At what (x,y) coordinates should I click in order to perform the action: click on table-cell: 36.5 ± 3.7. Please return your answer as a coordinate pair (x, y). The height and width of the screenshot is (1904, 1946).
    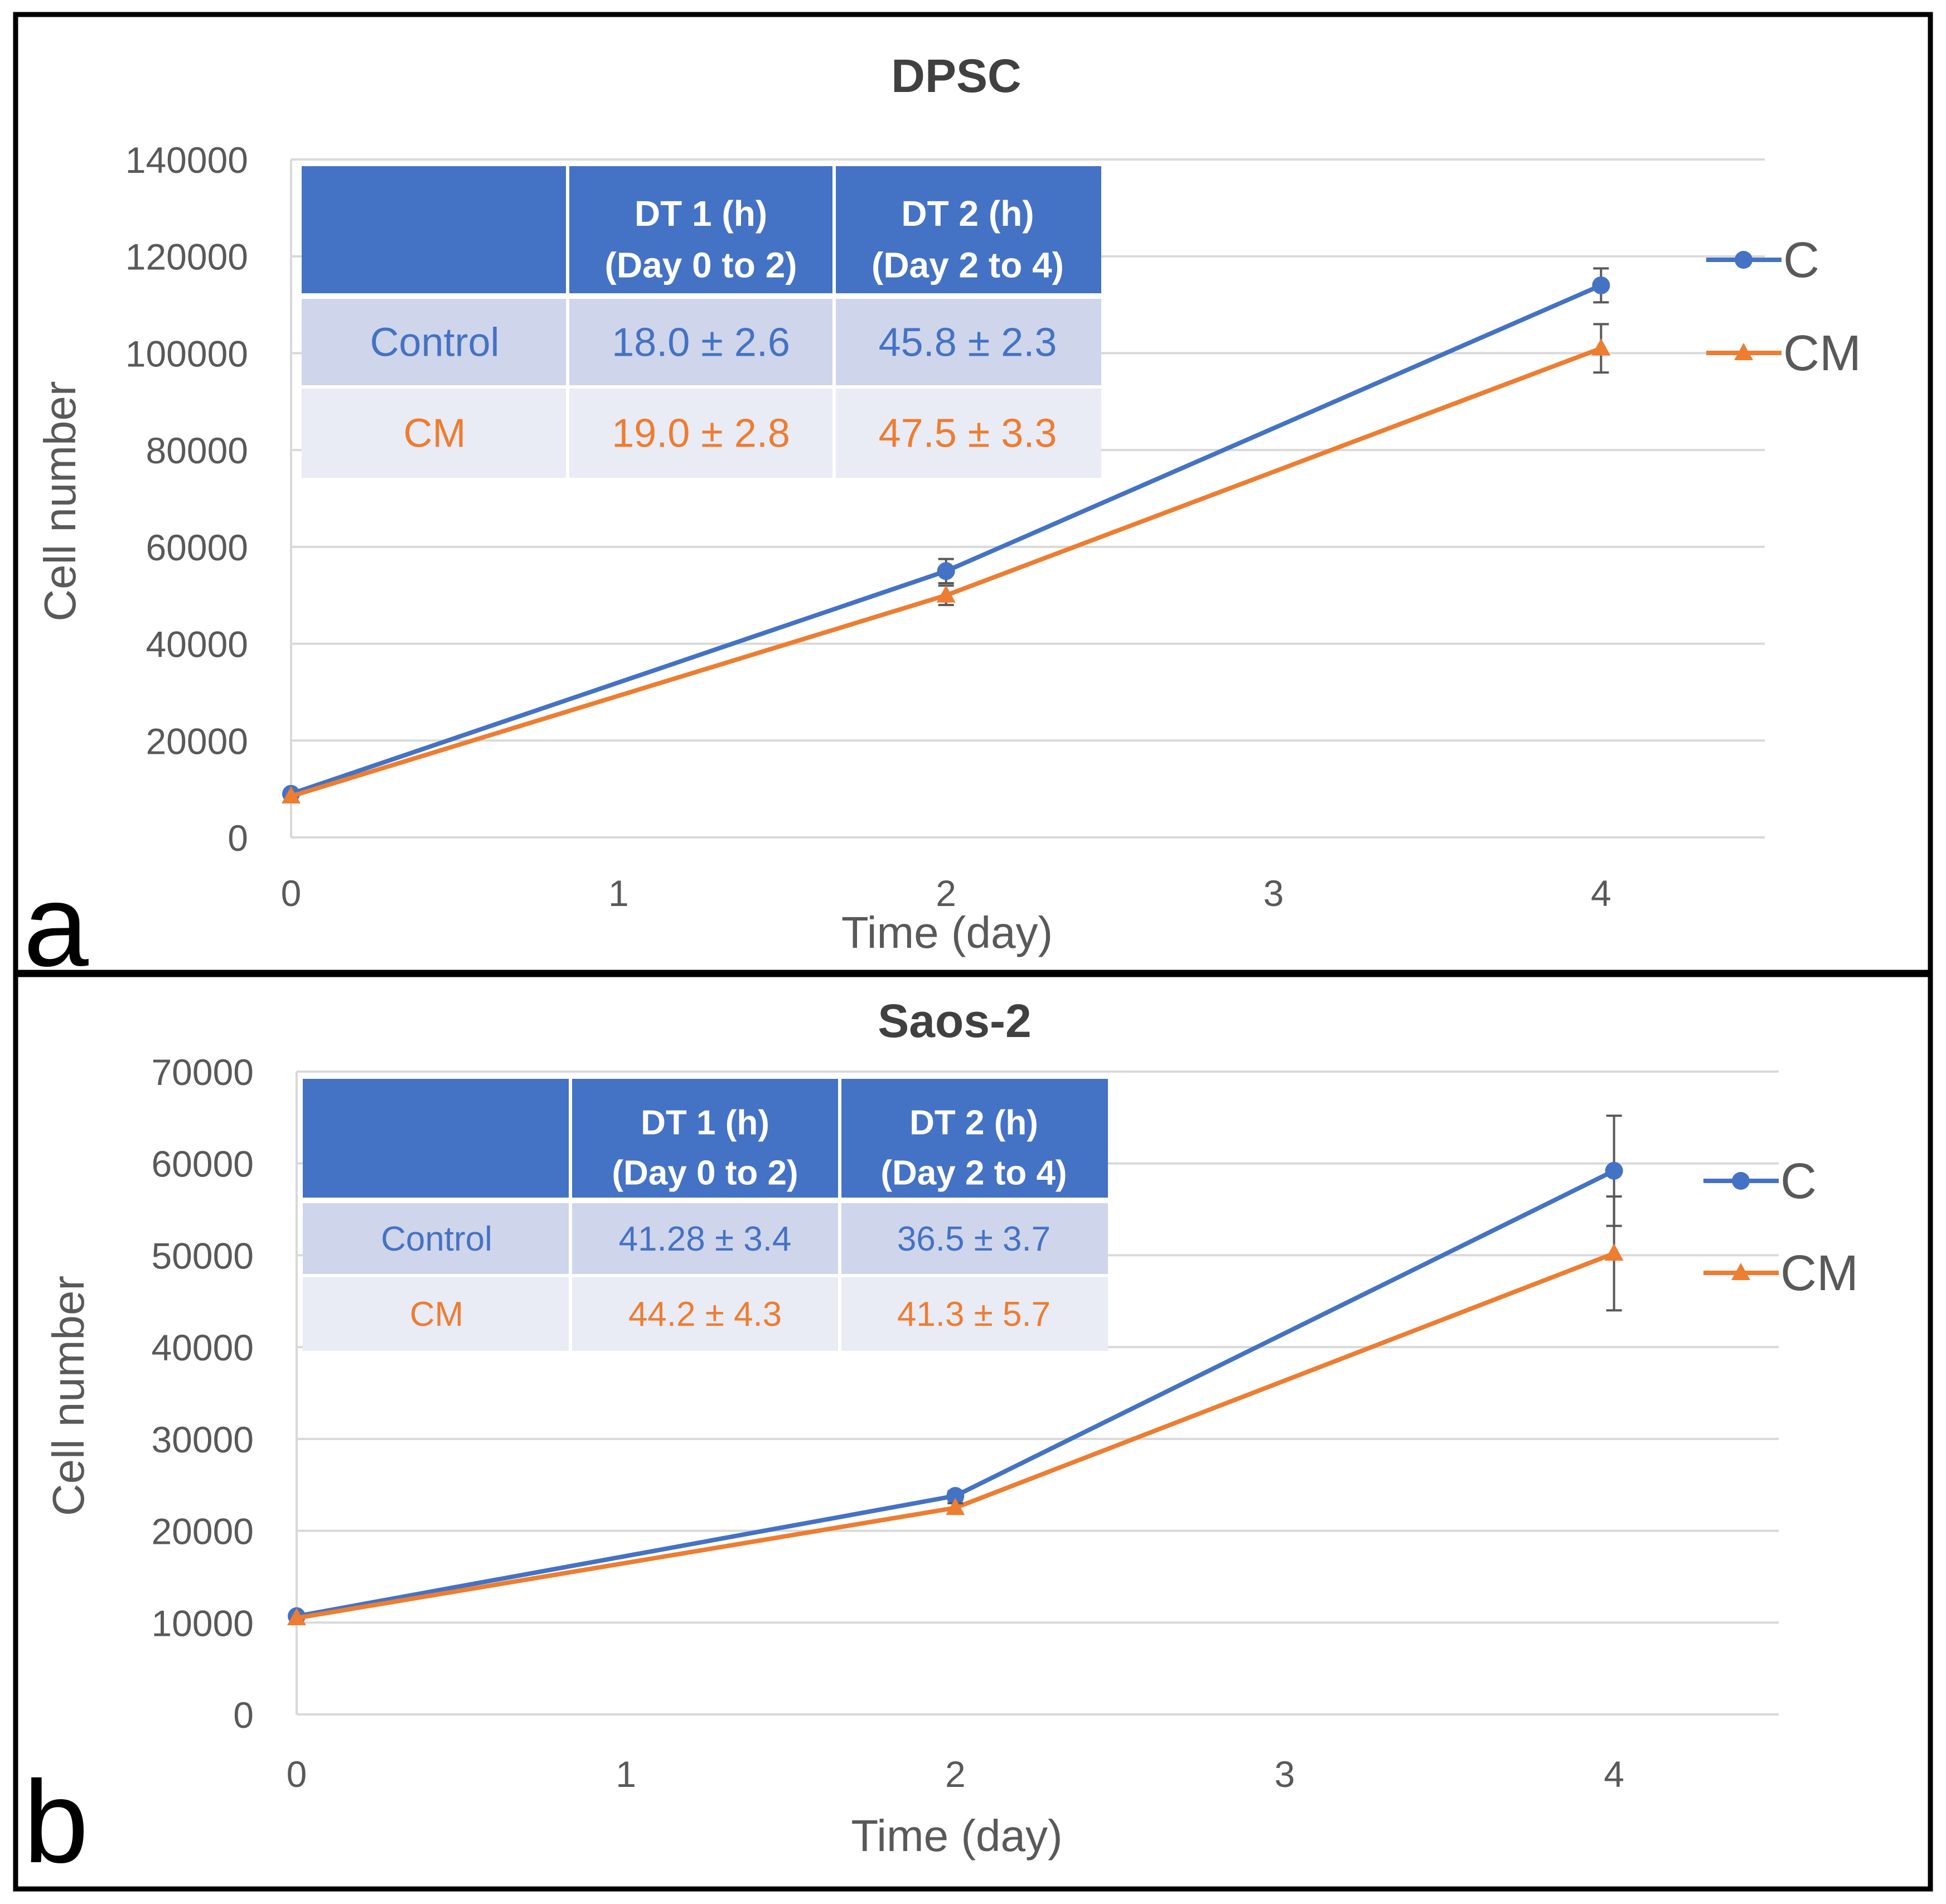
    Looking at the image, I should click on (974, 1239).